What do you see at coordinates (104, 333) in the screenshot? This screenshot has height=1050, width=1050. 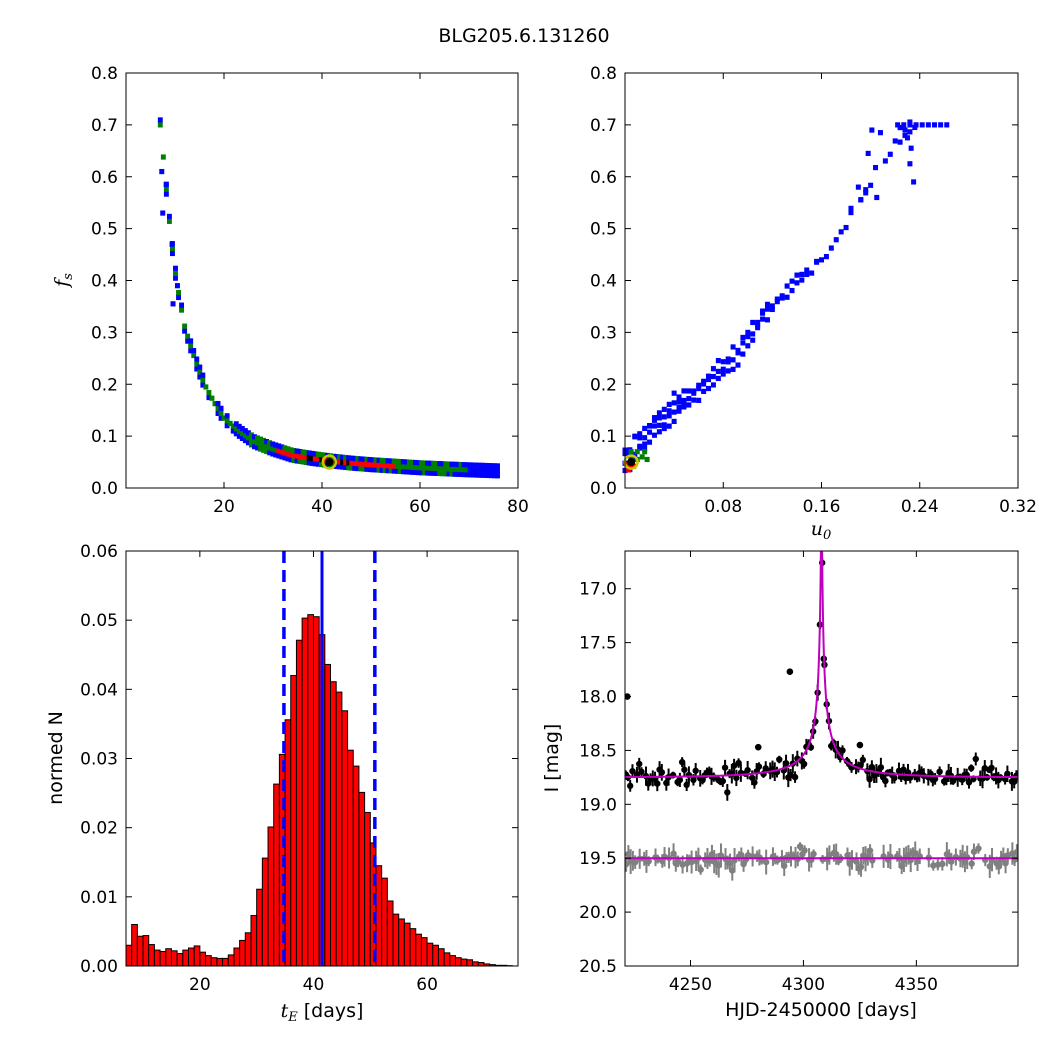 I see `fs-te-ytick-label: 0.3` at bounding box center [104, 333].